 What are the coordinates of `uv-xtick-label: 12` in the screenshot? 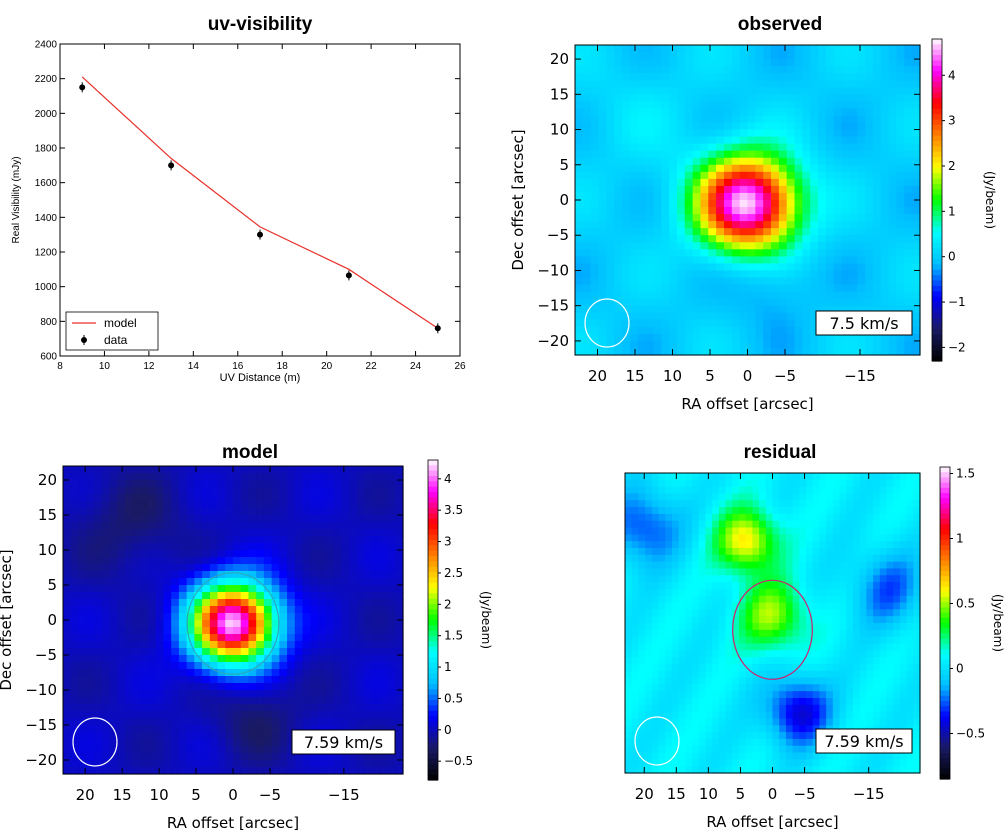 It's located at (149, 366).